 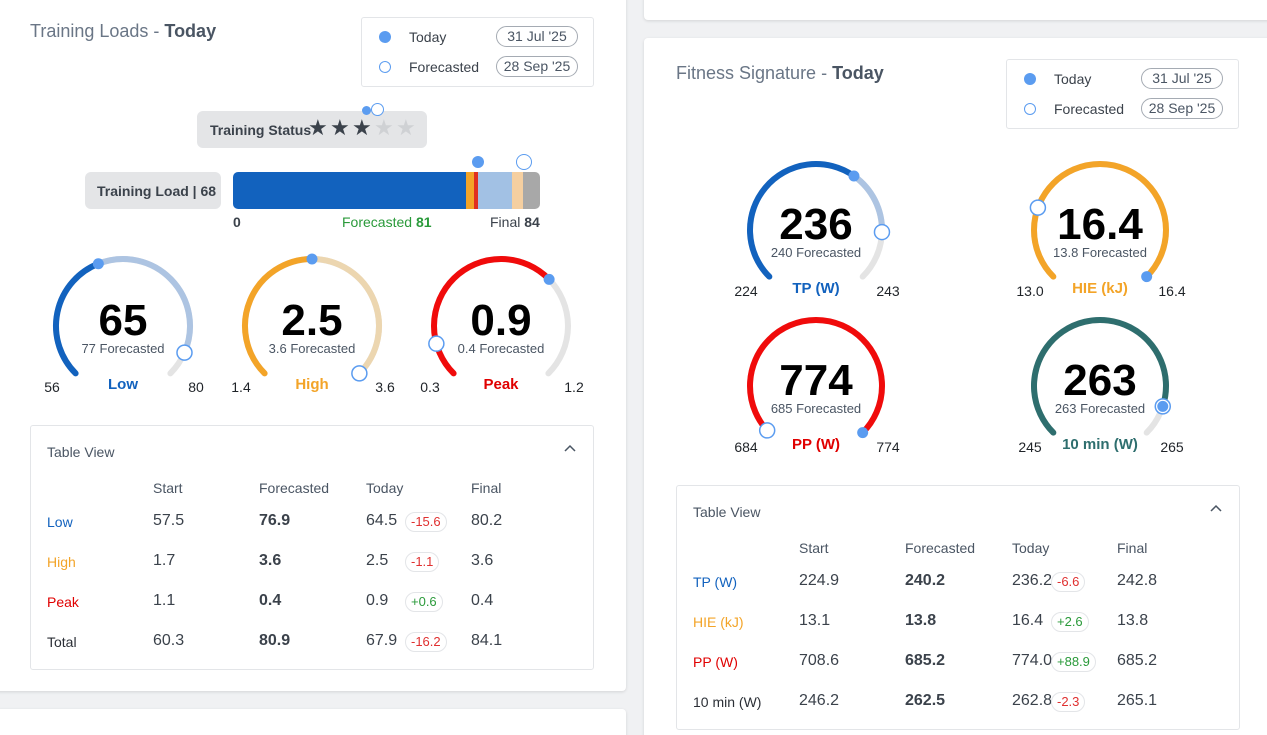 I want to click on gauge-value: 0.9, so click(x=501, y=320).